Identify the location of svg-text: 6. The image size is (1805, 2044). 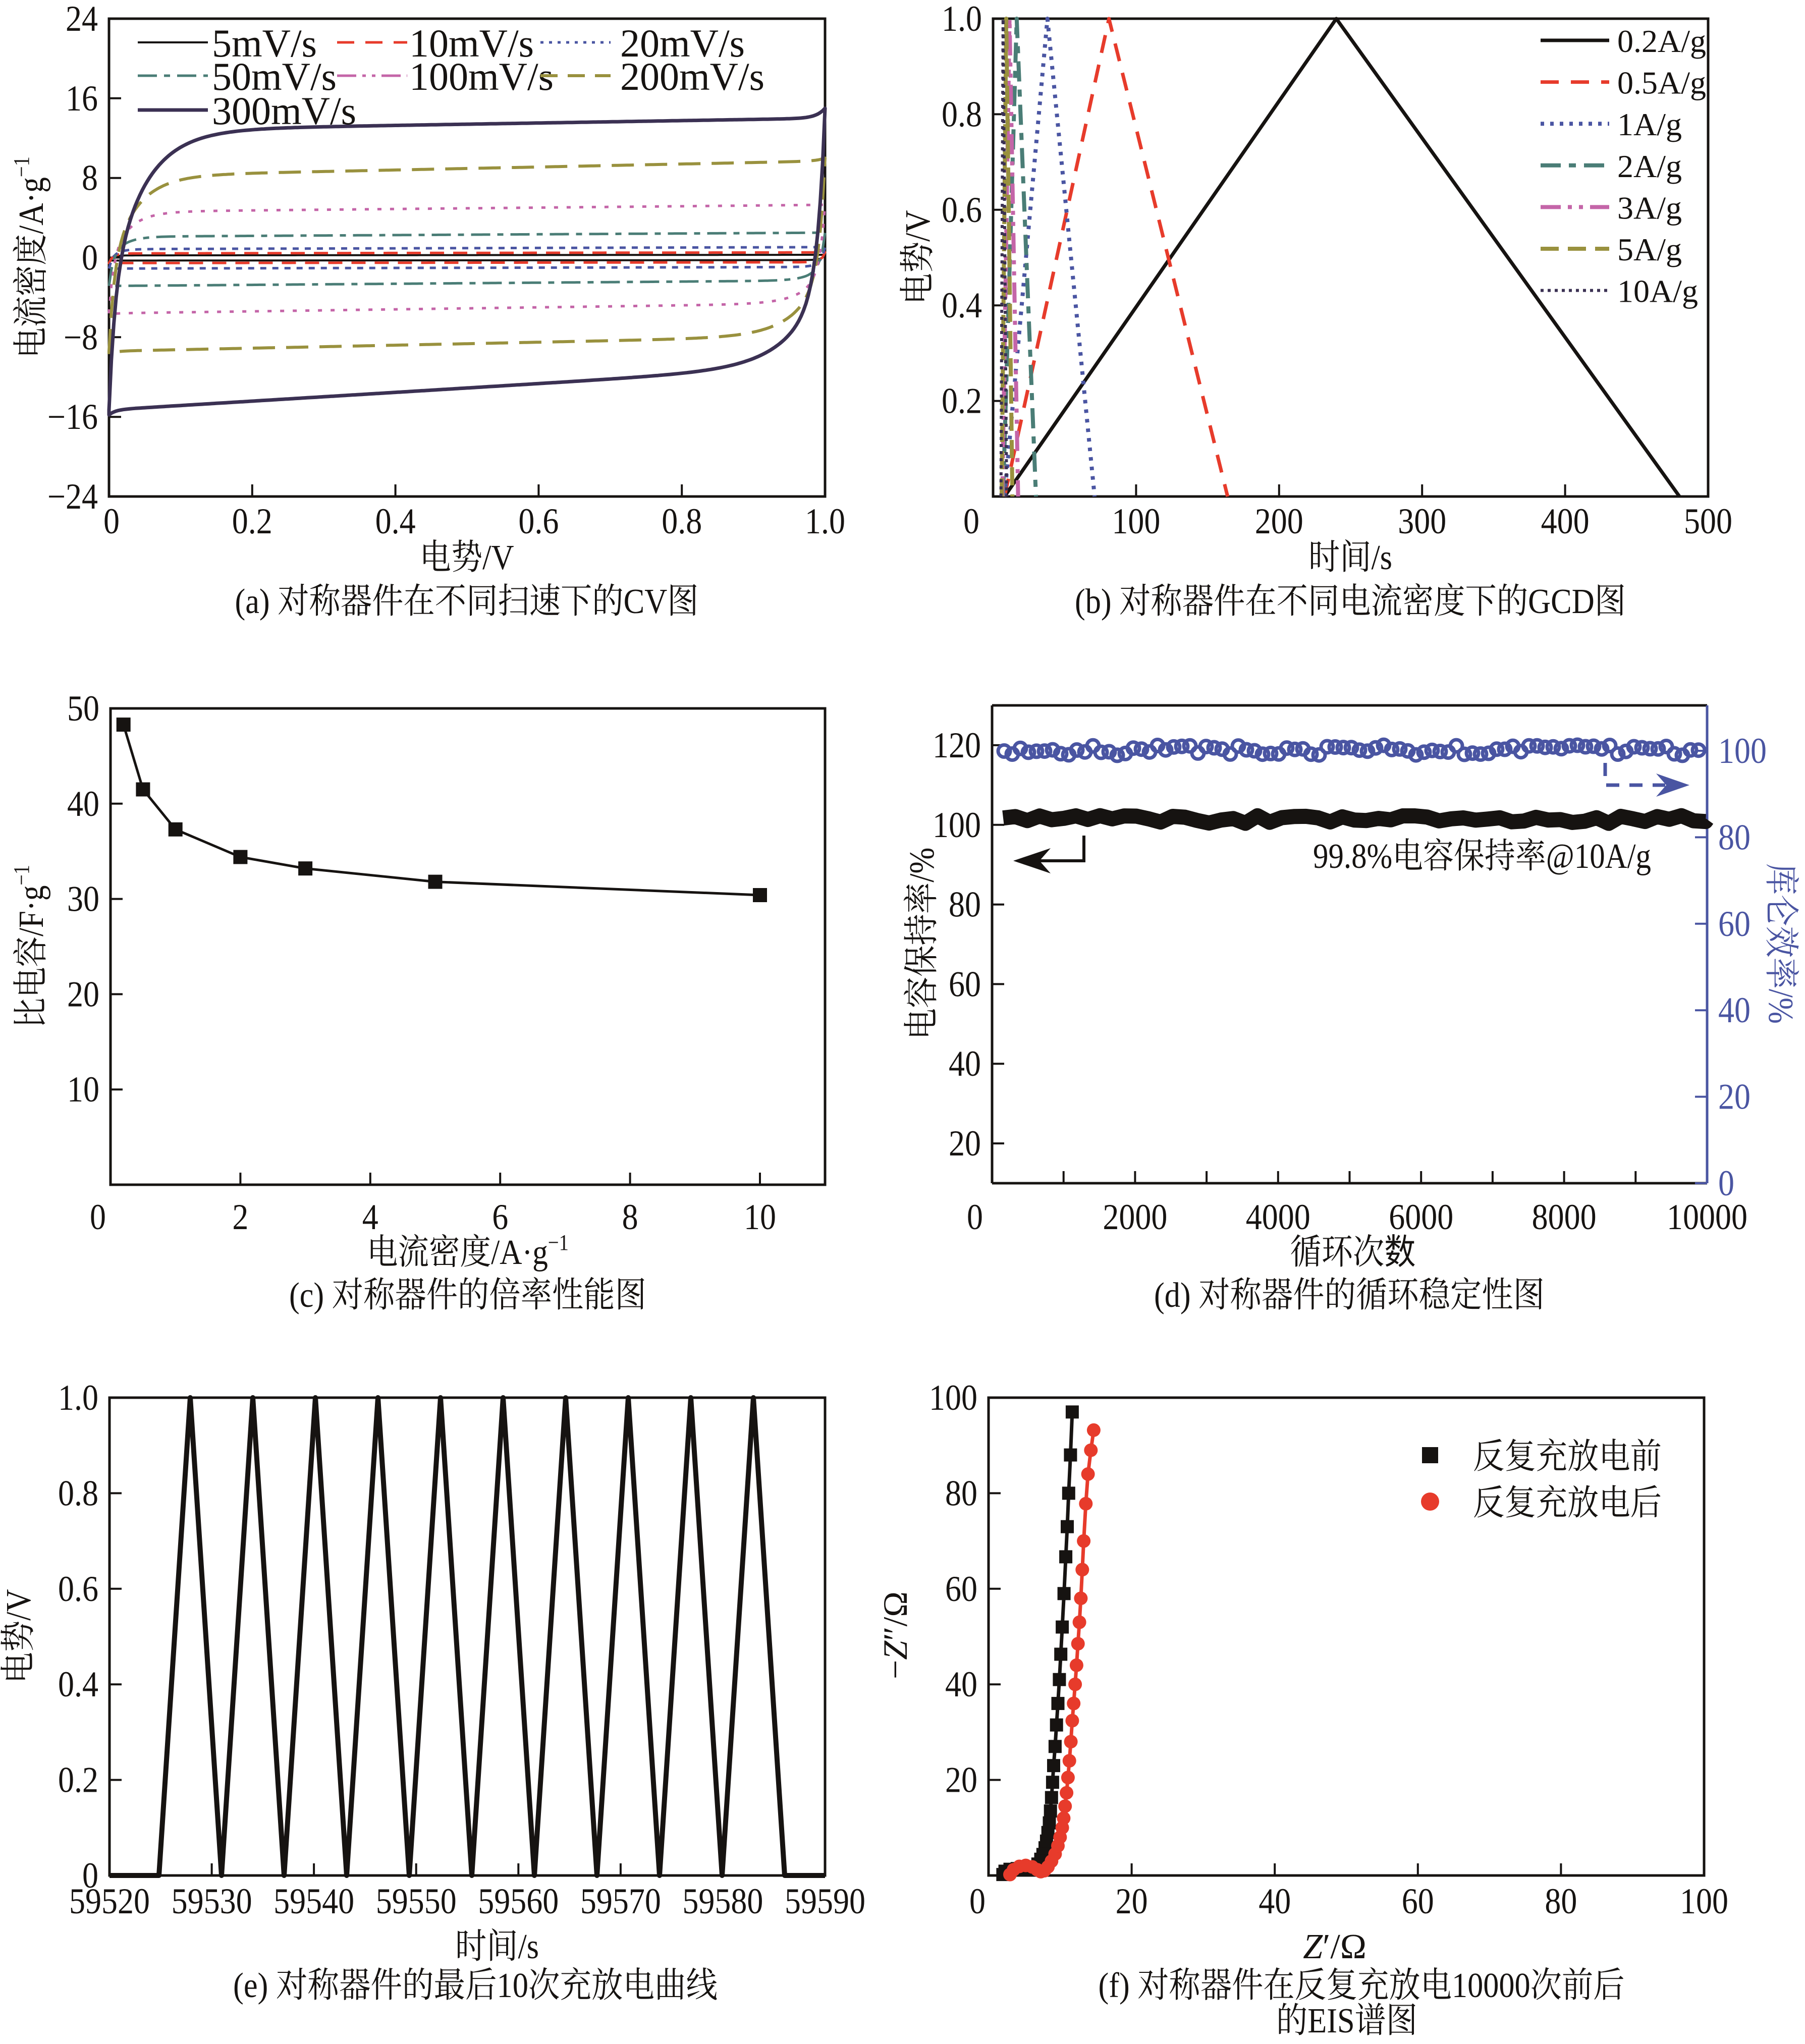
(500, 1217).